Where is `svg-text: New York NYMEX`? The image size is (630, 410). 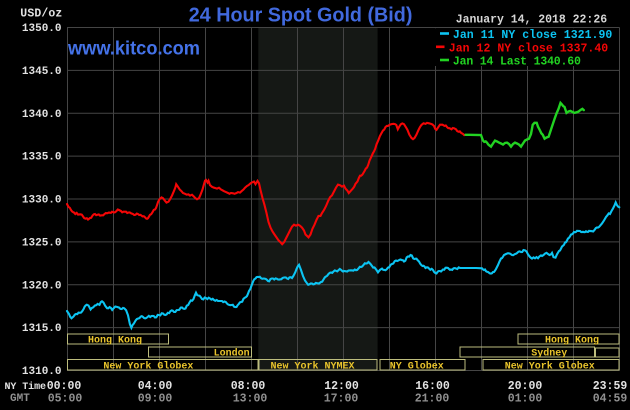 svg-text: New York NYMEX is located at coordinates (312, 366).